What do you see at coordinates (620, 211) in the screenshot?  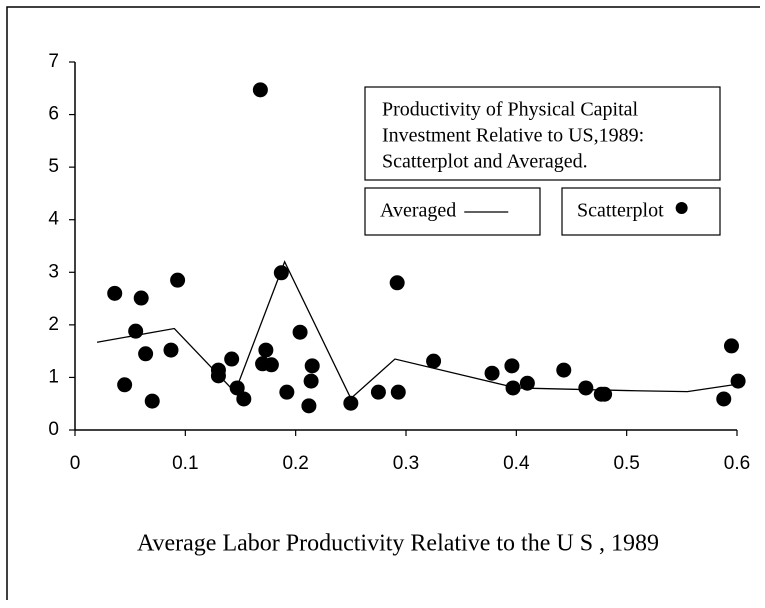 I see `legend-label: Scatterplot` at bounding box center [620, 211].